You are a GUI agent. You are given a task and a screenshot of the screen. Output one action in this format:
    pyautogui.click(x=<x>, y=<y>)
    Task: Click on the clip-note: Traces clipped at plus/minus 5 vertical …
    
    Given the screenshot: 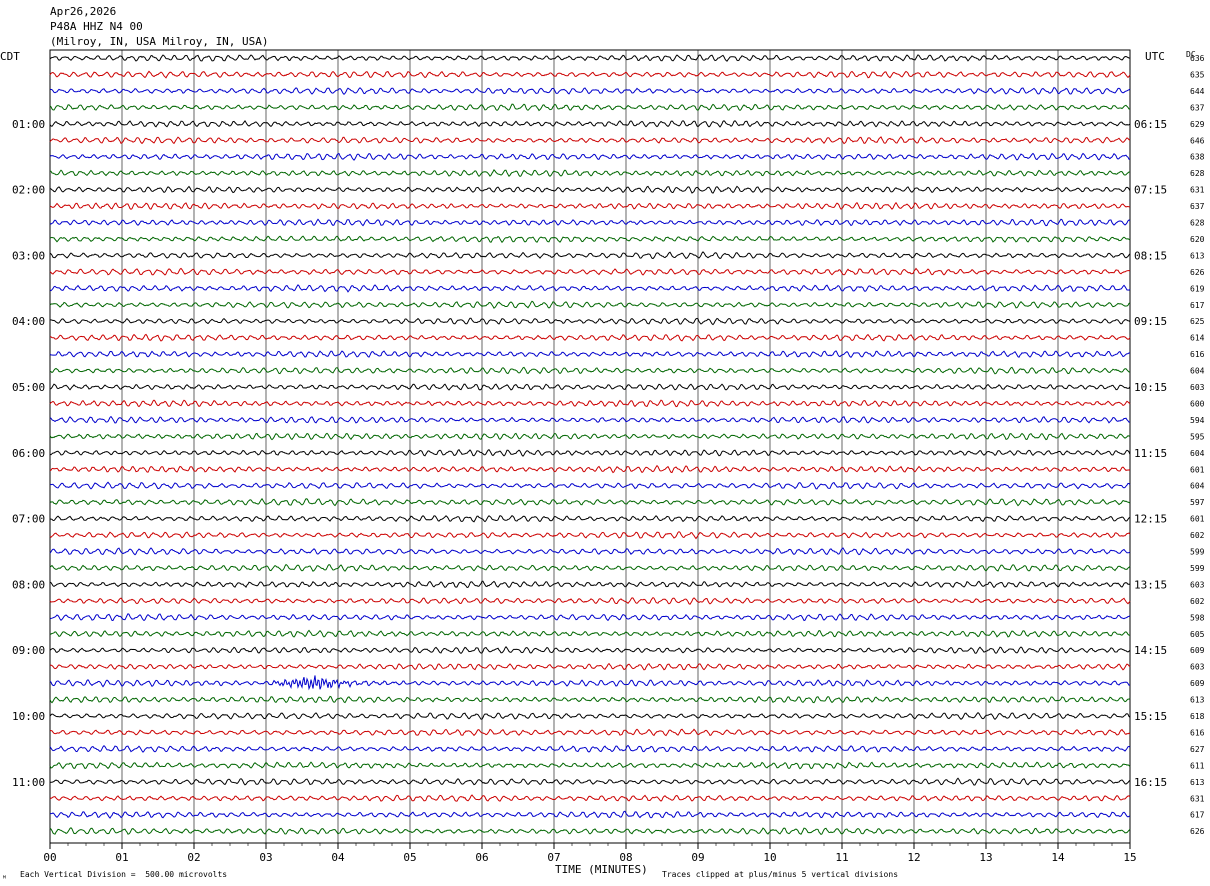 What is the action you would take?
    pyautogui.click(x=780, y=874)
    